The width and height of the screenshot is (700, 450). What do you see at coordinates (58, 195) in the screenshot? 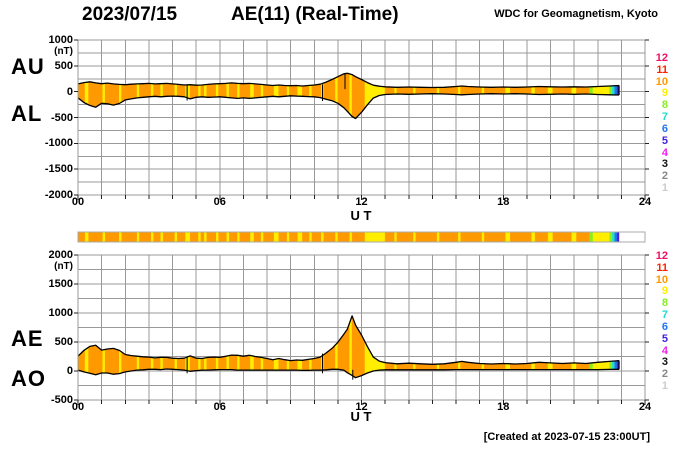
I see `y-tick-label--2000: -2000` at bounding box center [58, 195].